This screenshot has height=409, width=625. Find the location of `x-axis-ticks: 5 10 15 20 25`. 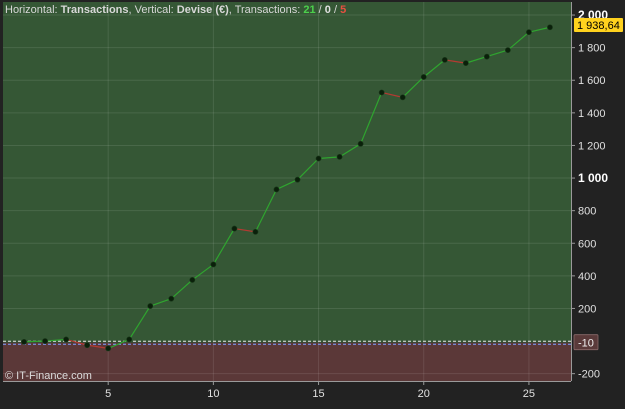

x-axis-ticks: 5 10 15 20 25 is located at coordinates (320, 390).